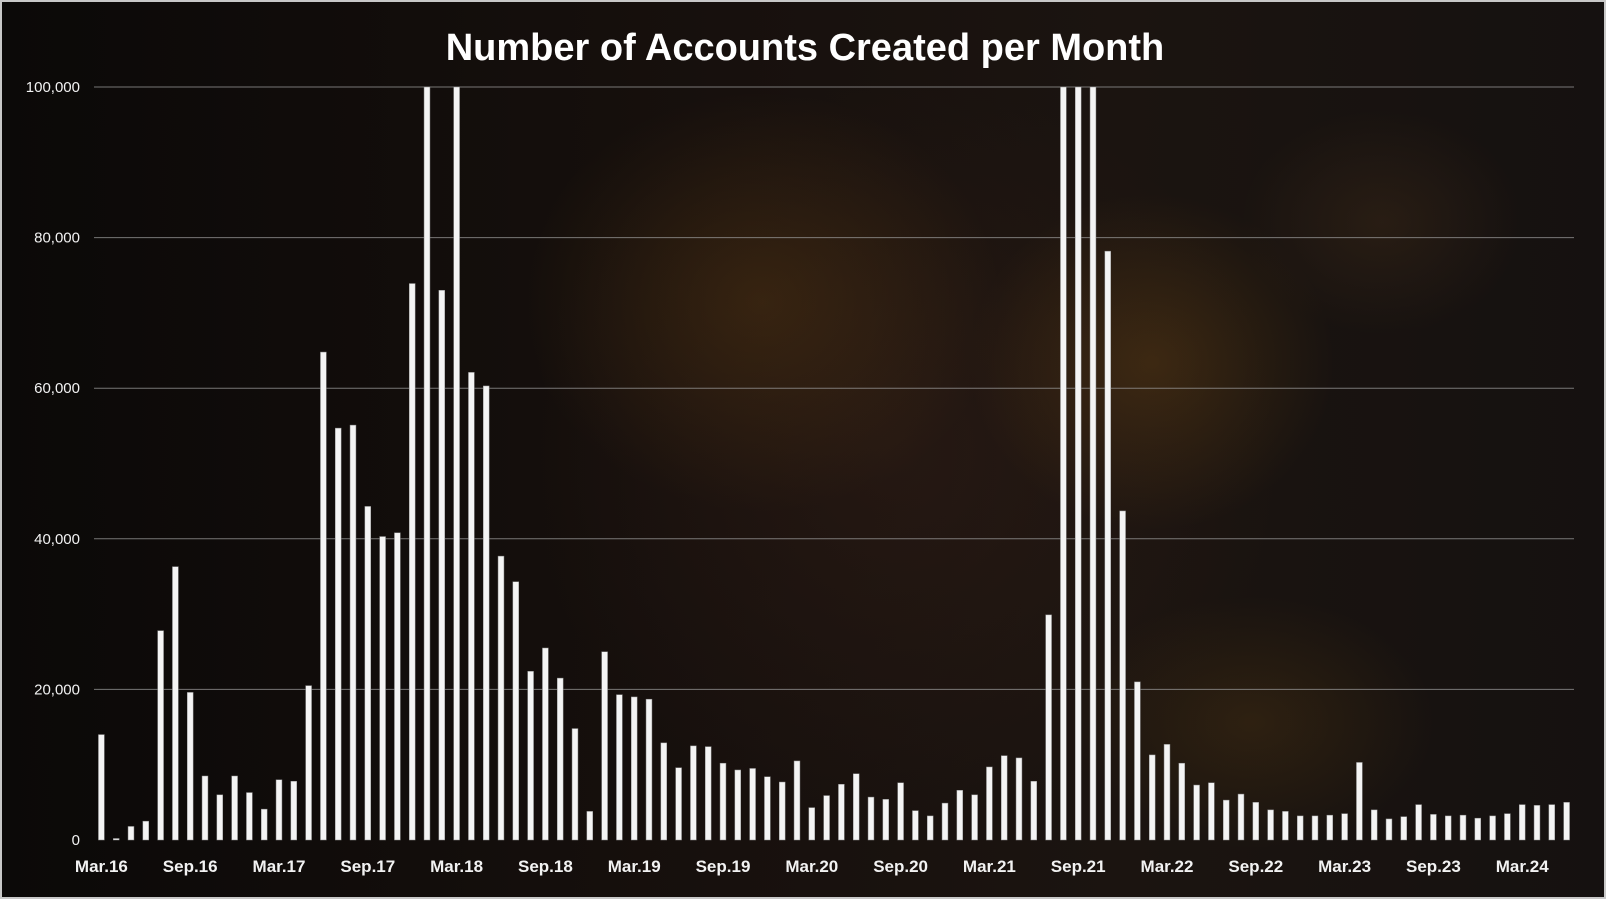 The width and height of the screenshot is (1606, 899). Describe the element at coordinates (1255, 866) in the screenshot. I see `x-tick-label: Sep.22` at that location.